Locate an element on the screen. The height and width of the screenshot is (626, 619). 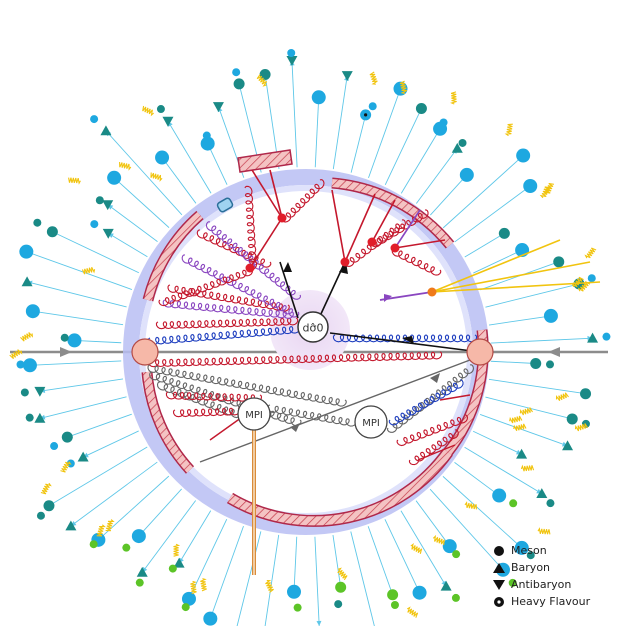
legend-item-baryon: Baryon is located at coordinates (554, 567).